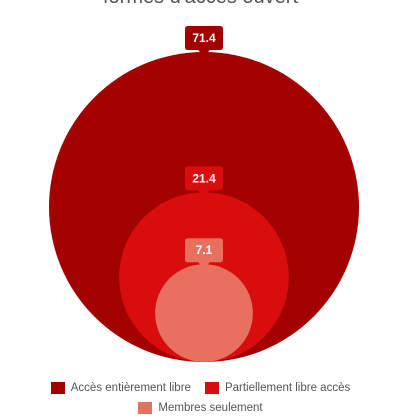 The image size is (401, 418). I want to click on legend-item-members-only: Membres seulement, so click(200, 408).